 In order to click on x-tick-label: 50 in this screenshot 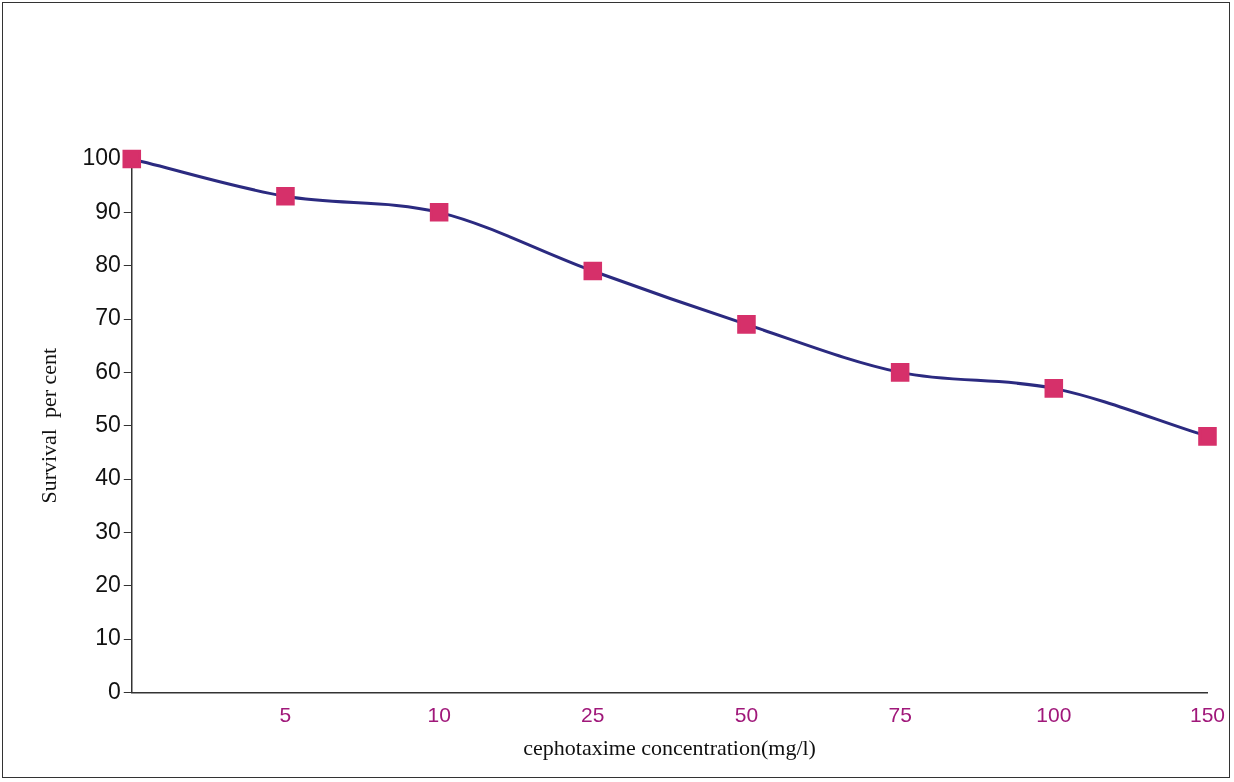, I will do `click(746, 714)`.